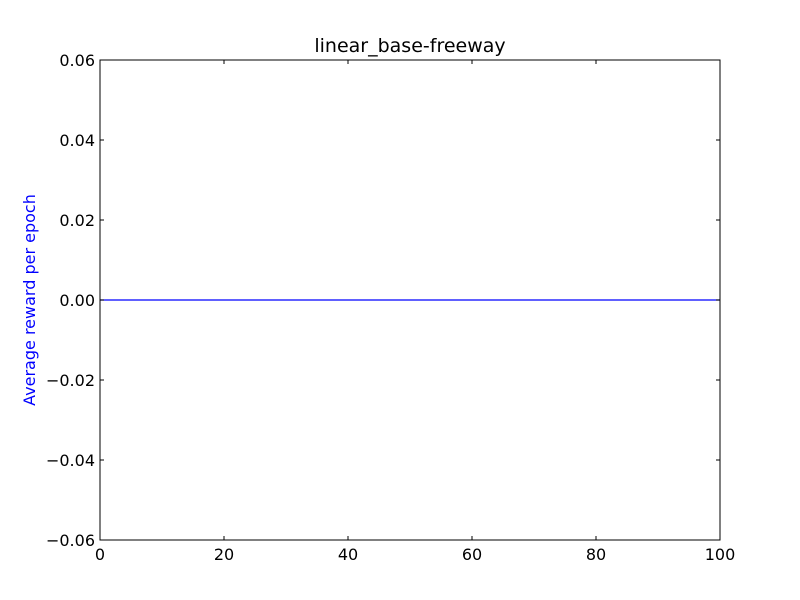 Image resolution: width=800 pixels, height=600 pixels. What do you see at coordinates (70, 460) in the screenshot?
I see `y-tick-label: −0.04` at bounding box center [70, 460].